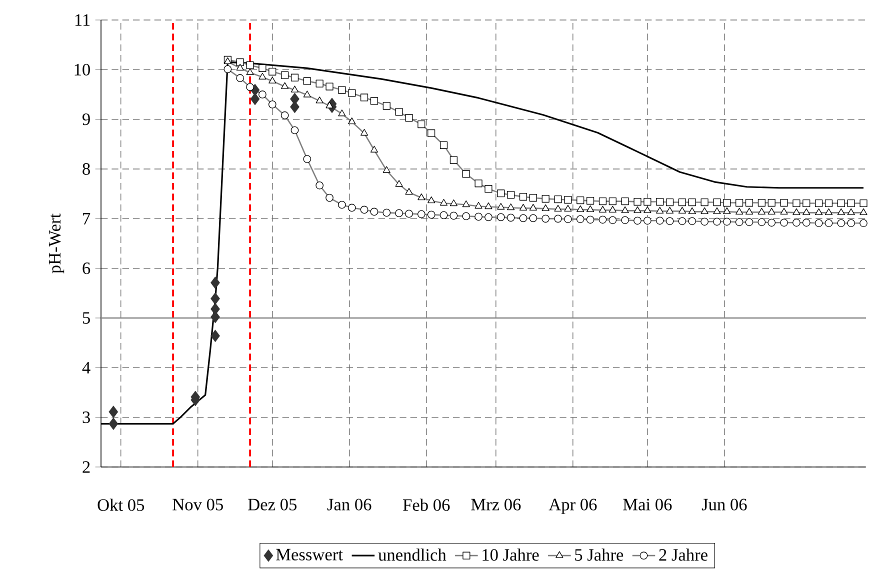 The image size is (869, 574). What do you see at coordinates (56, 243) in the screenshot?
I see `y-axis-title: pH-Wert` at bounding box center [56, 243].